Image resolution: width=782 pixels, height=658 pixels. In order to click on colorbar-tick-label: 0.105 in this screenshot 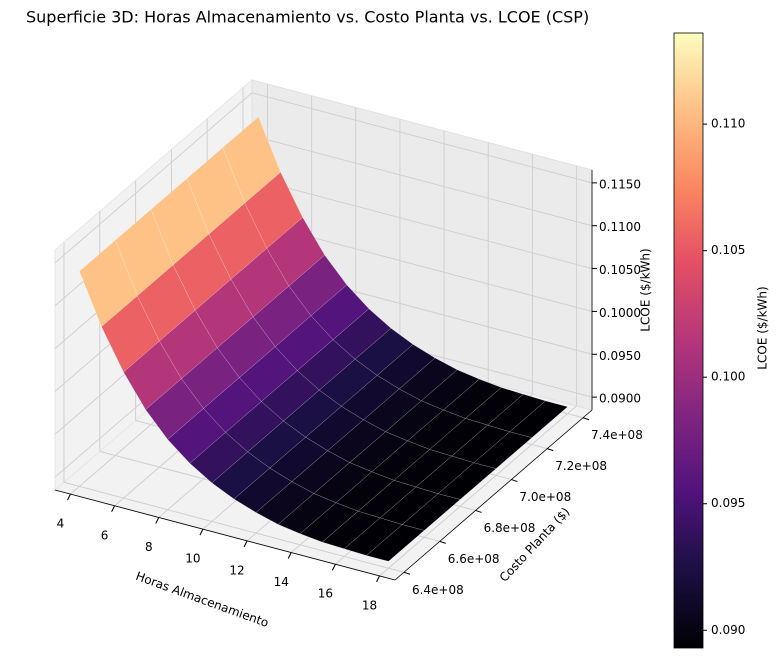, I will do `click(728, 250)`.